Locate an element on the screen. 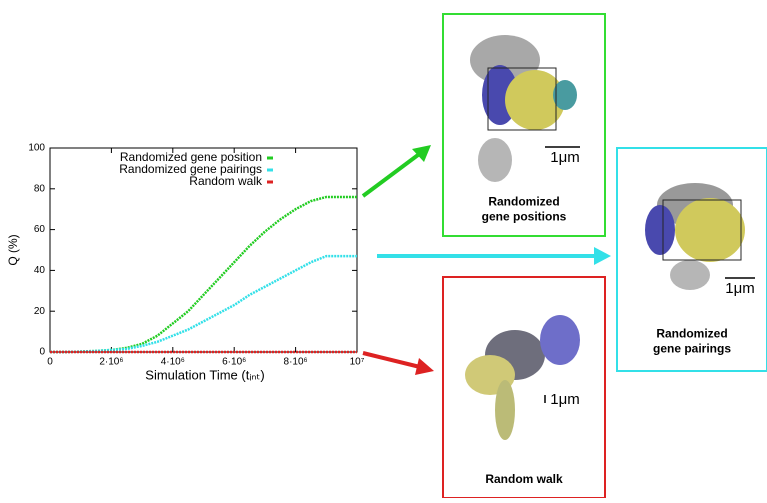  scale-bars is located at coordinates (649, 274).